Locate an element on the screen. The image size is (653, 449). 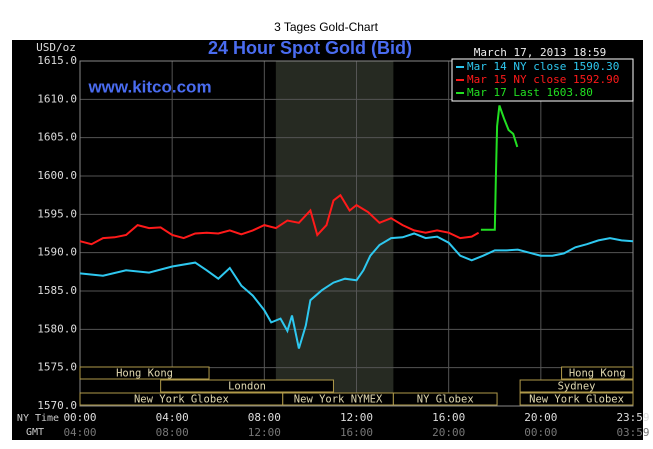
y-tick-label: 1605.0 is located at coordinates (57, 137).